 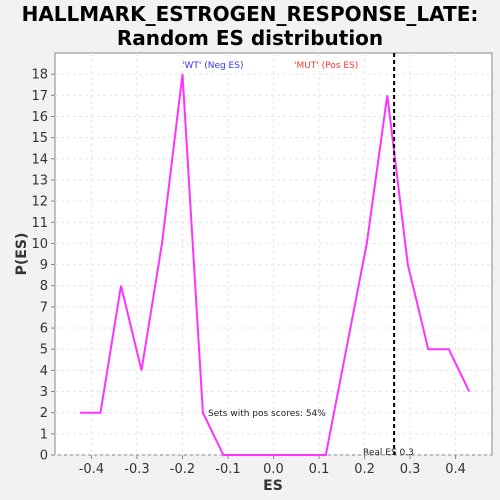 I want to click on y-tick-label: 1, so click(x=44, y=434).